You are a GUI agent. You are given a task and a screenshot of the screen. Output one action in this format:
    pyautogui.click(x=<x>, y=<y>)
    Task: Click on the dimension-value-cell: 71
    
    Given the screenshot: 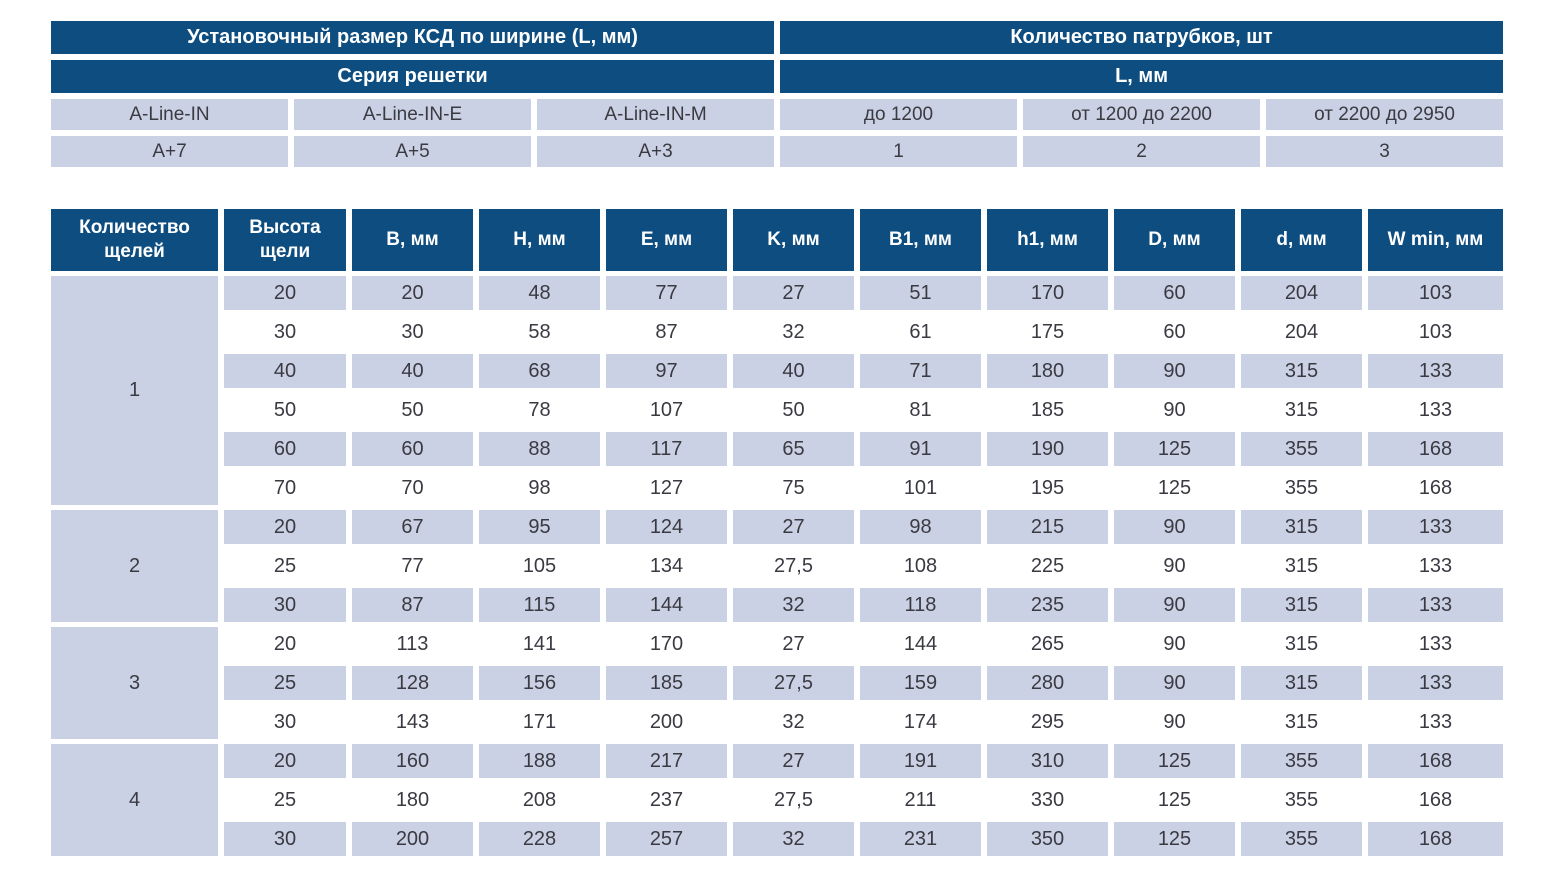 What is the action you would take?
    pyautogui.click(x=920, y=371)
    